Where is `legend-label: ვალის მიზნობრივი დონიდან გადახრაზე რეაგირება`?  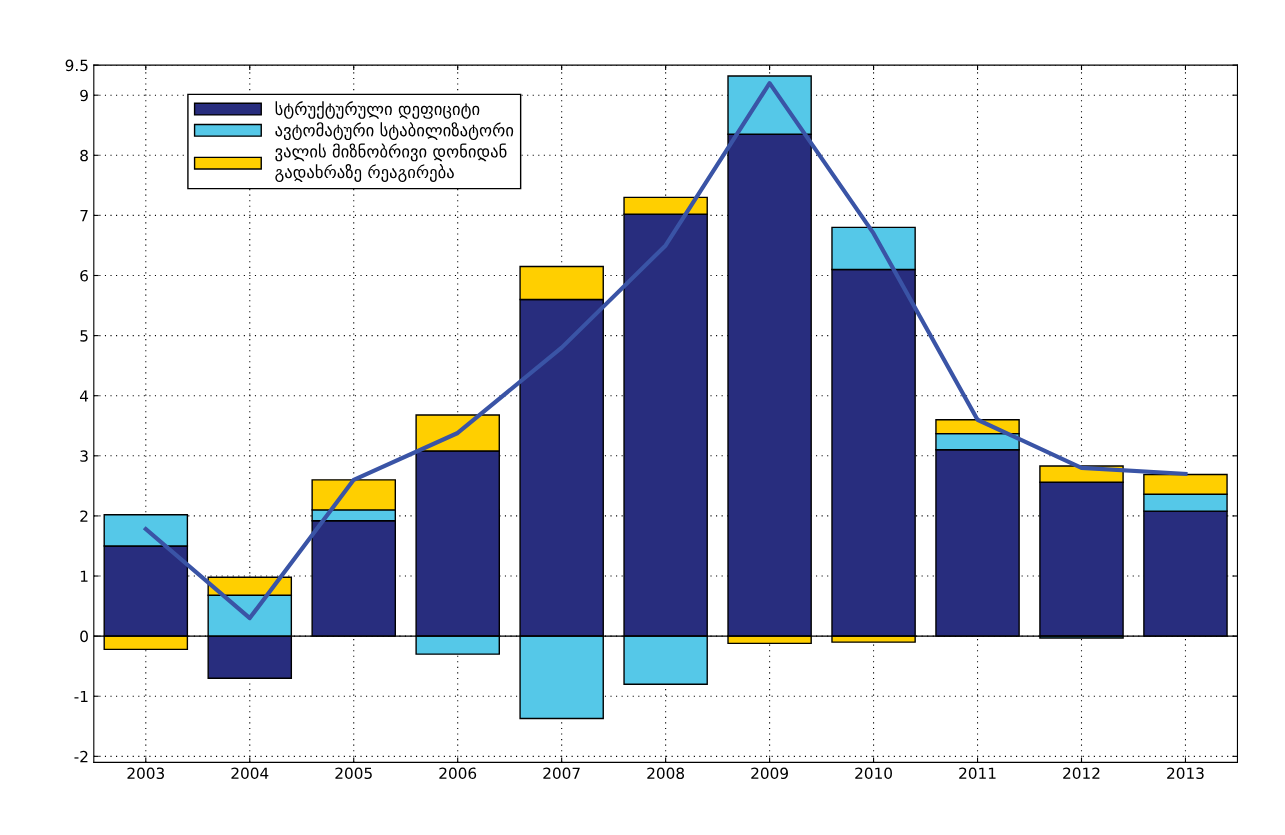
legend-label: ვალის მიზნობრივი დონიდან გადახრაზე რეაგირება is located at coordinates (391, 162).